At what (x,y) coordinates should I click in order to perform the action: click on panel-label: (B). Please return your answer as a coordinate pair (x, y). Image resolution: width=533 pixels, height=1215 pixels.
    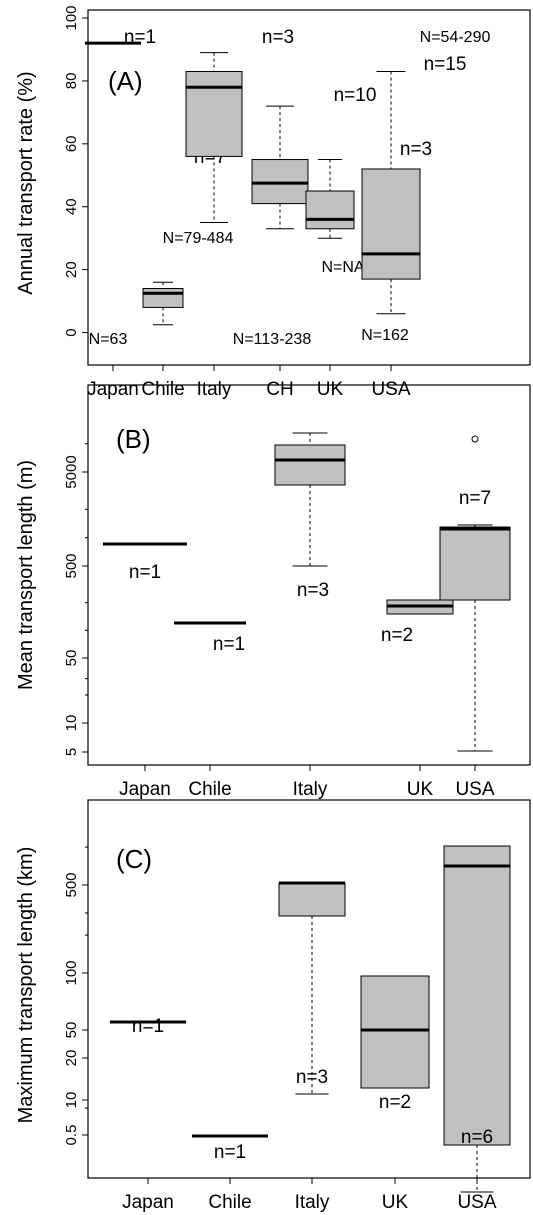
    Looking at the image, I should click on (133, 439).